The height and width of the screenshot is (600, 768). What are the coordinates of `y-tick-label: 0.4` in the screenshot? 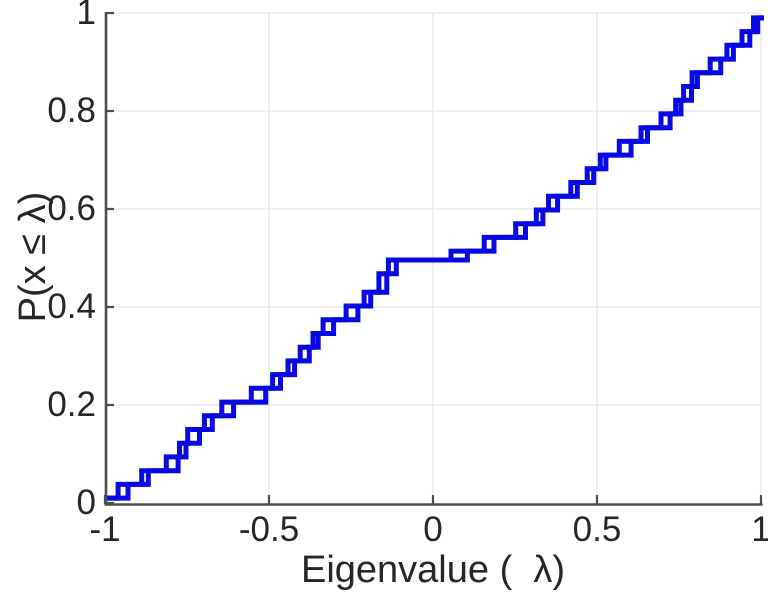 It's located at (71, 306).